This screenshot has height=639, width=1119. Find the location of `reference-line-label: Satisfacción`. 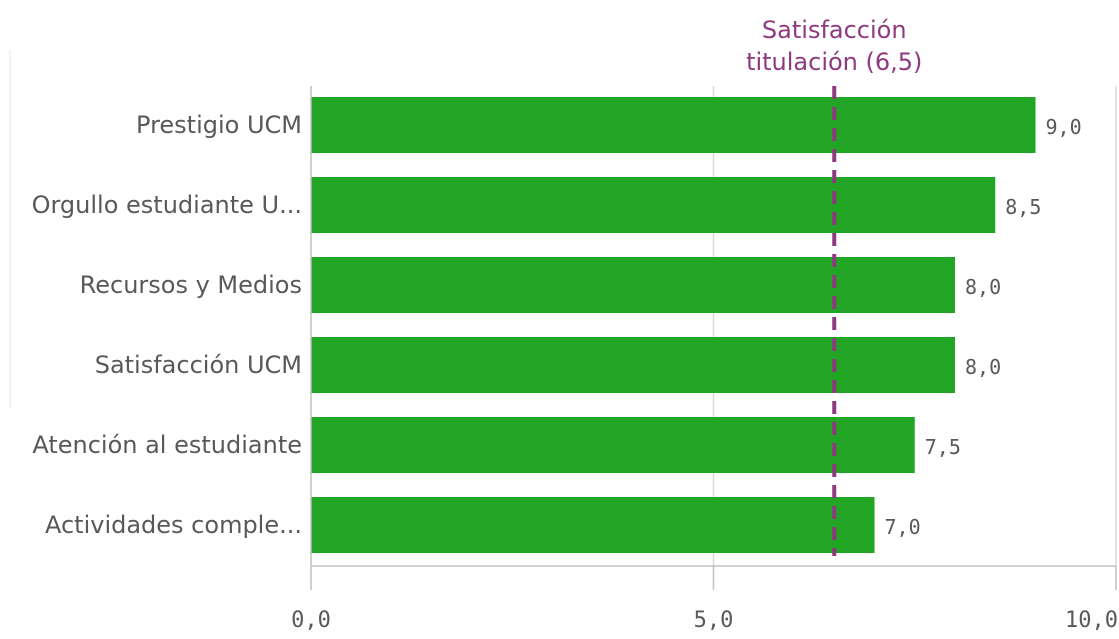

reference-line-label: Satisfacción is located at coordinates (834, 30).